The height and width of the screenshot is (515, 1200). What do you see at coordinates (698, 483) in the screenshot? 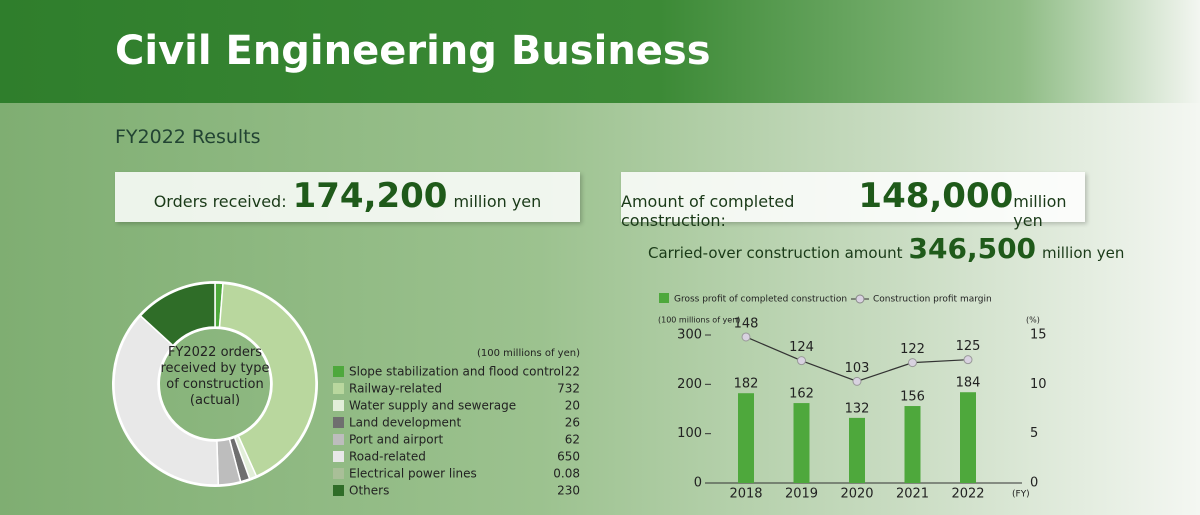
I see `y-tick-label: 0` at bounding box center [698, 483].